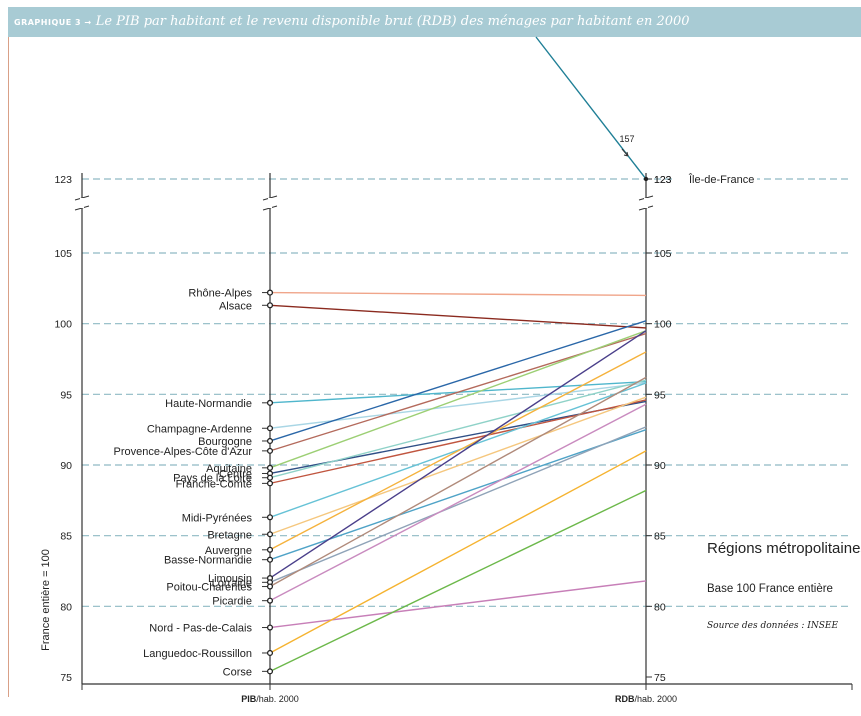 The height and width of the screenshot is (716, 861). I want to click on series-line-lorraine, so click(458, 504).